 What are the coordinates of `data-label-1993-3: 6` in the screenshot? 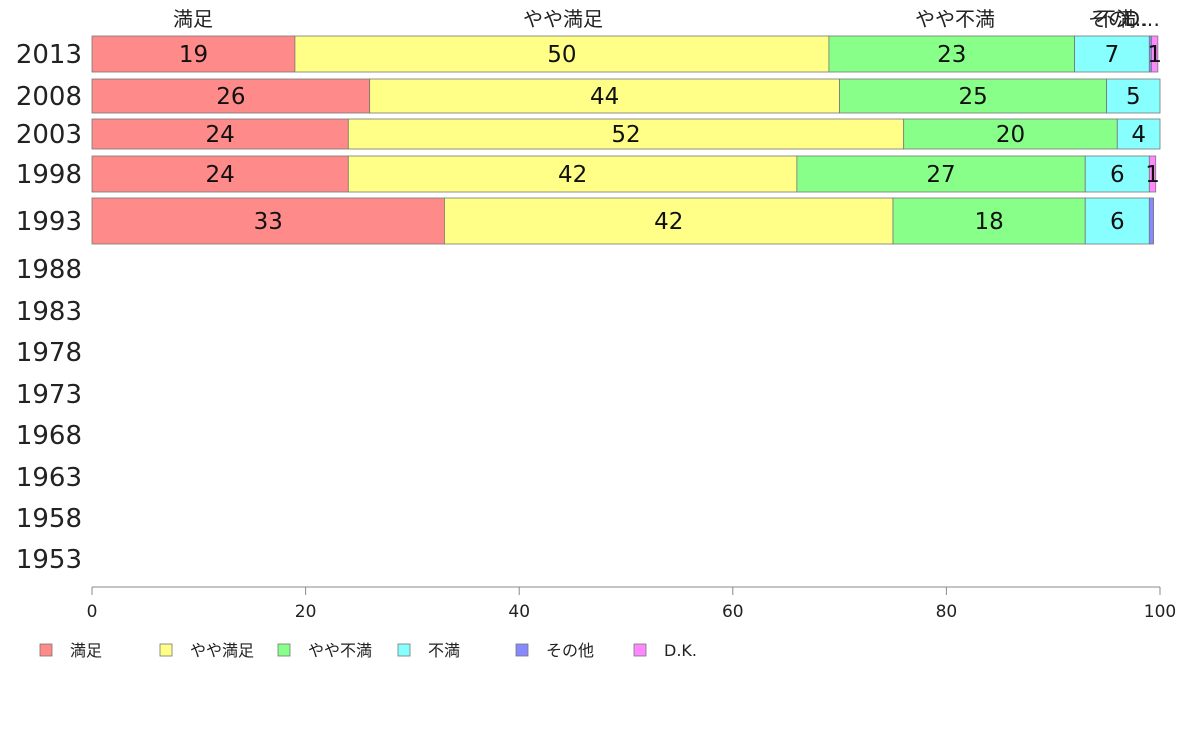 It's located at (1117, 222).